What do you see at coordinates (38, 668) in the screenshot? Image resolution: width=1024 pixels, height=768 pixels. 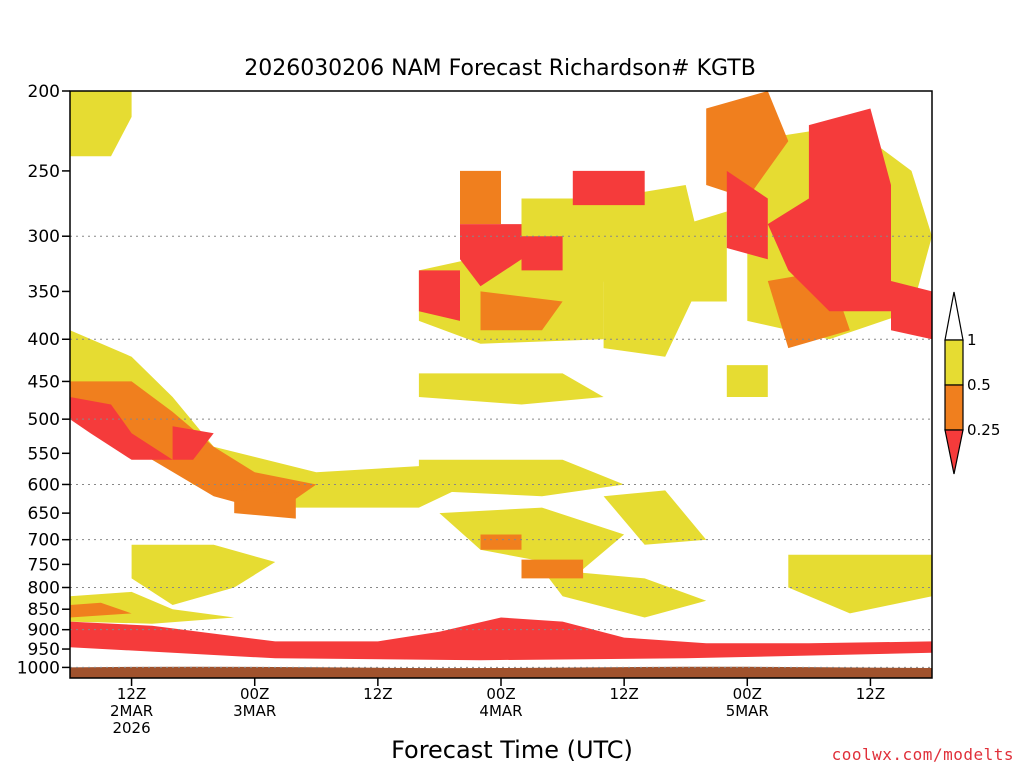 I see `y-tick-label: 1000` at bounding box center [38, 668].